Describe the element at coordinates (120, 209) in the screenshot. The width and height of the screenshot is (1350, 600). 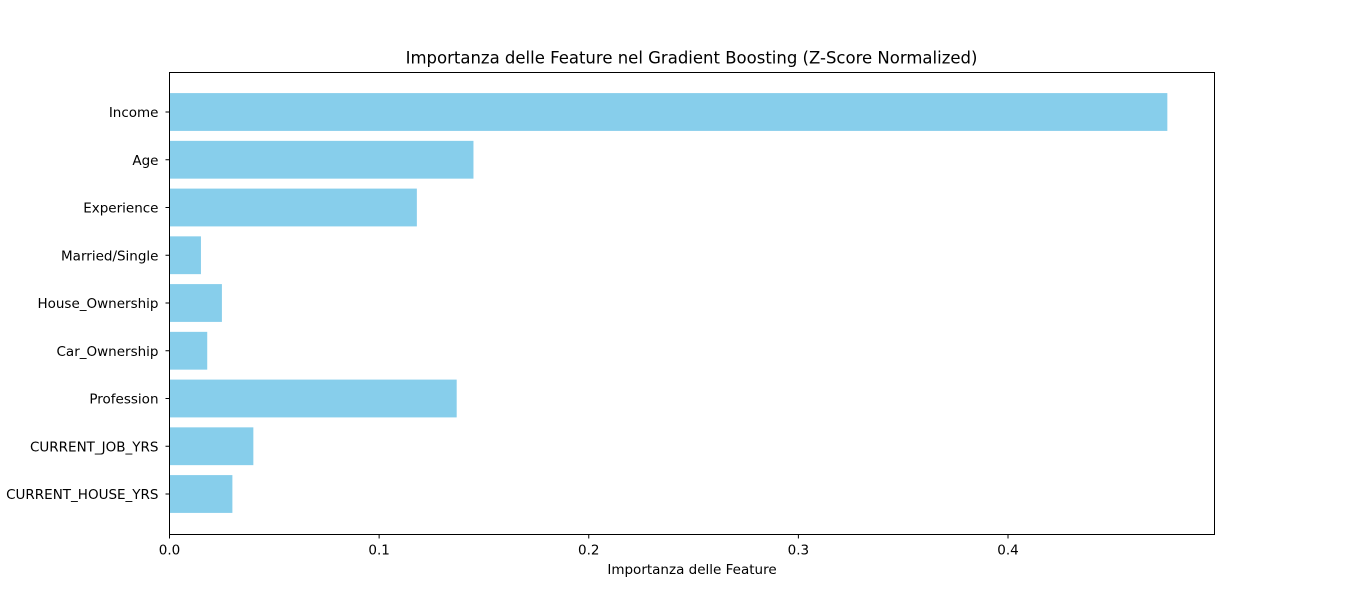
I see `y-tick-label: Experience` at that location.